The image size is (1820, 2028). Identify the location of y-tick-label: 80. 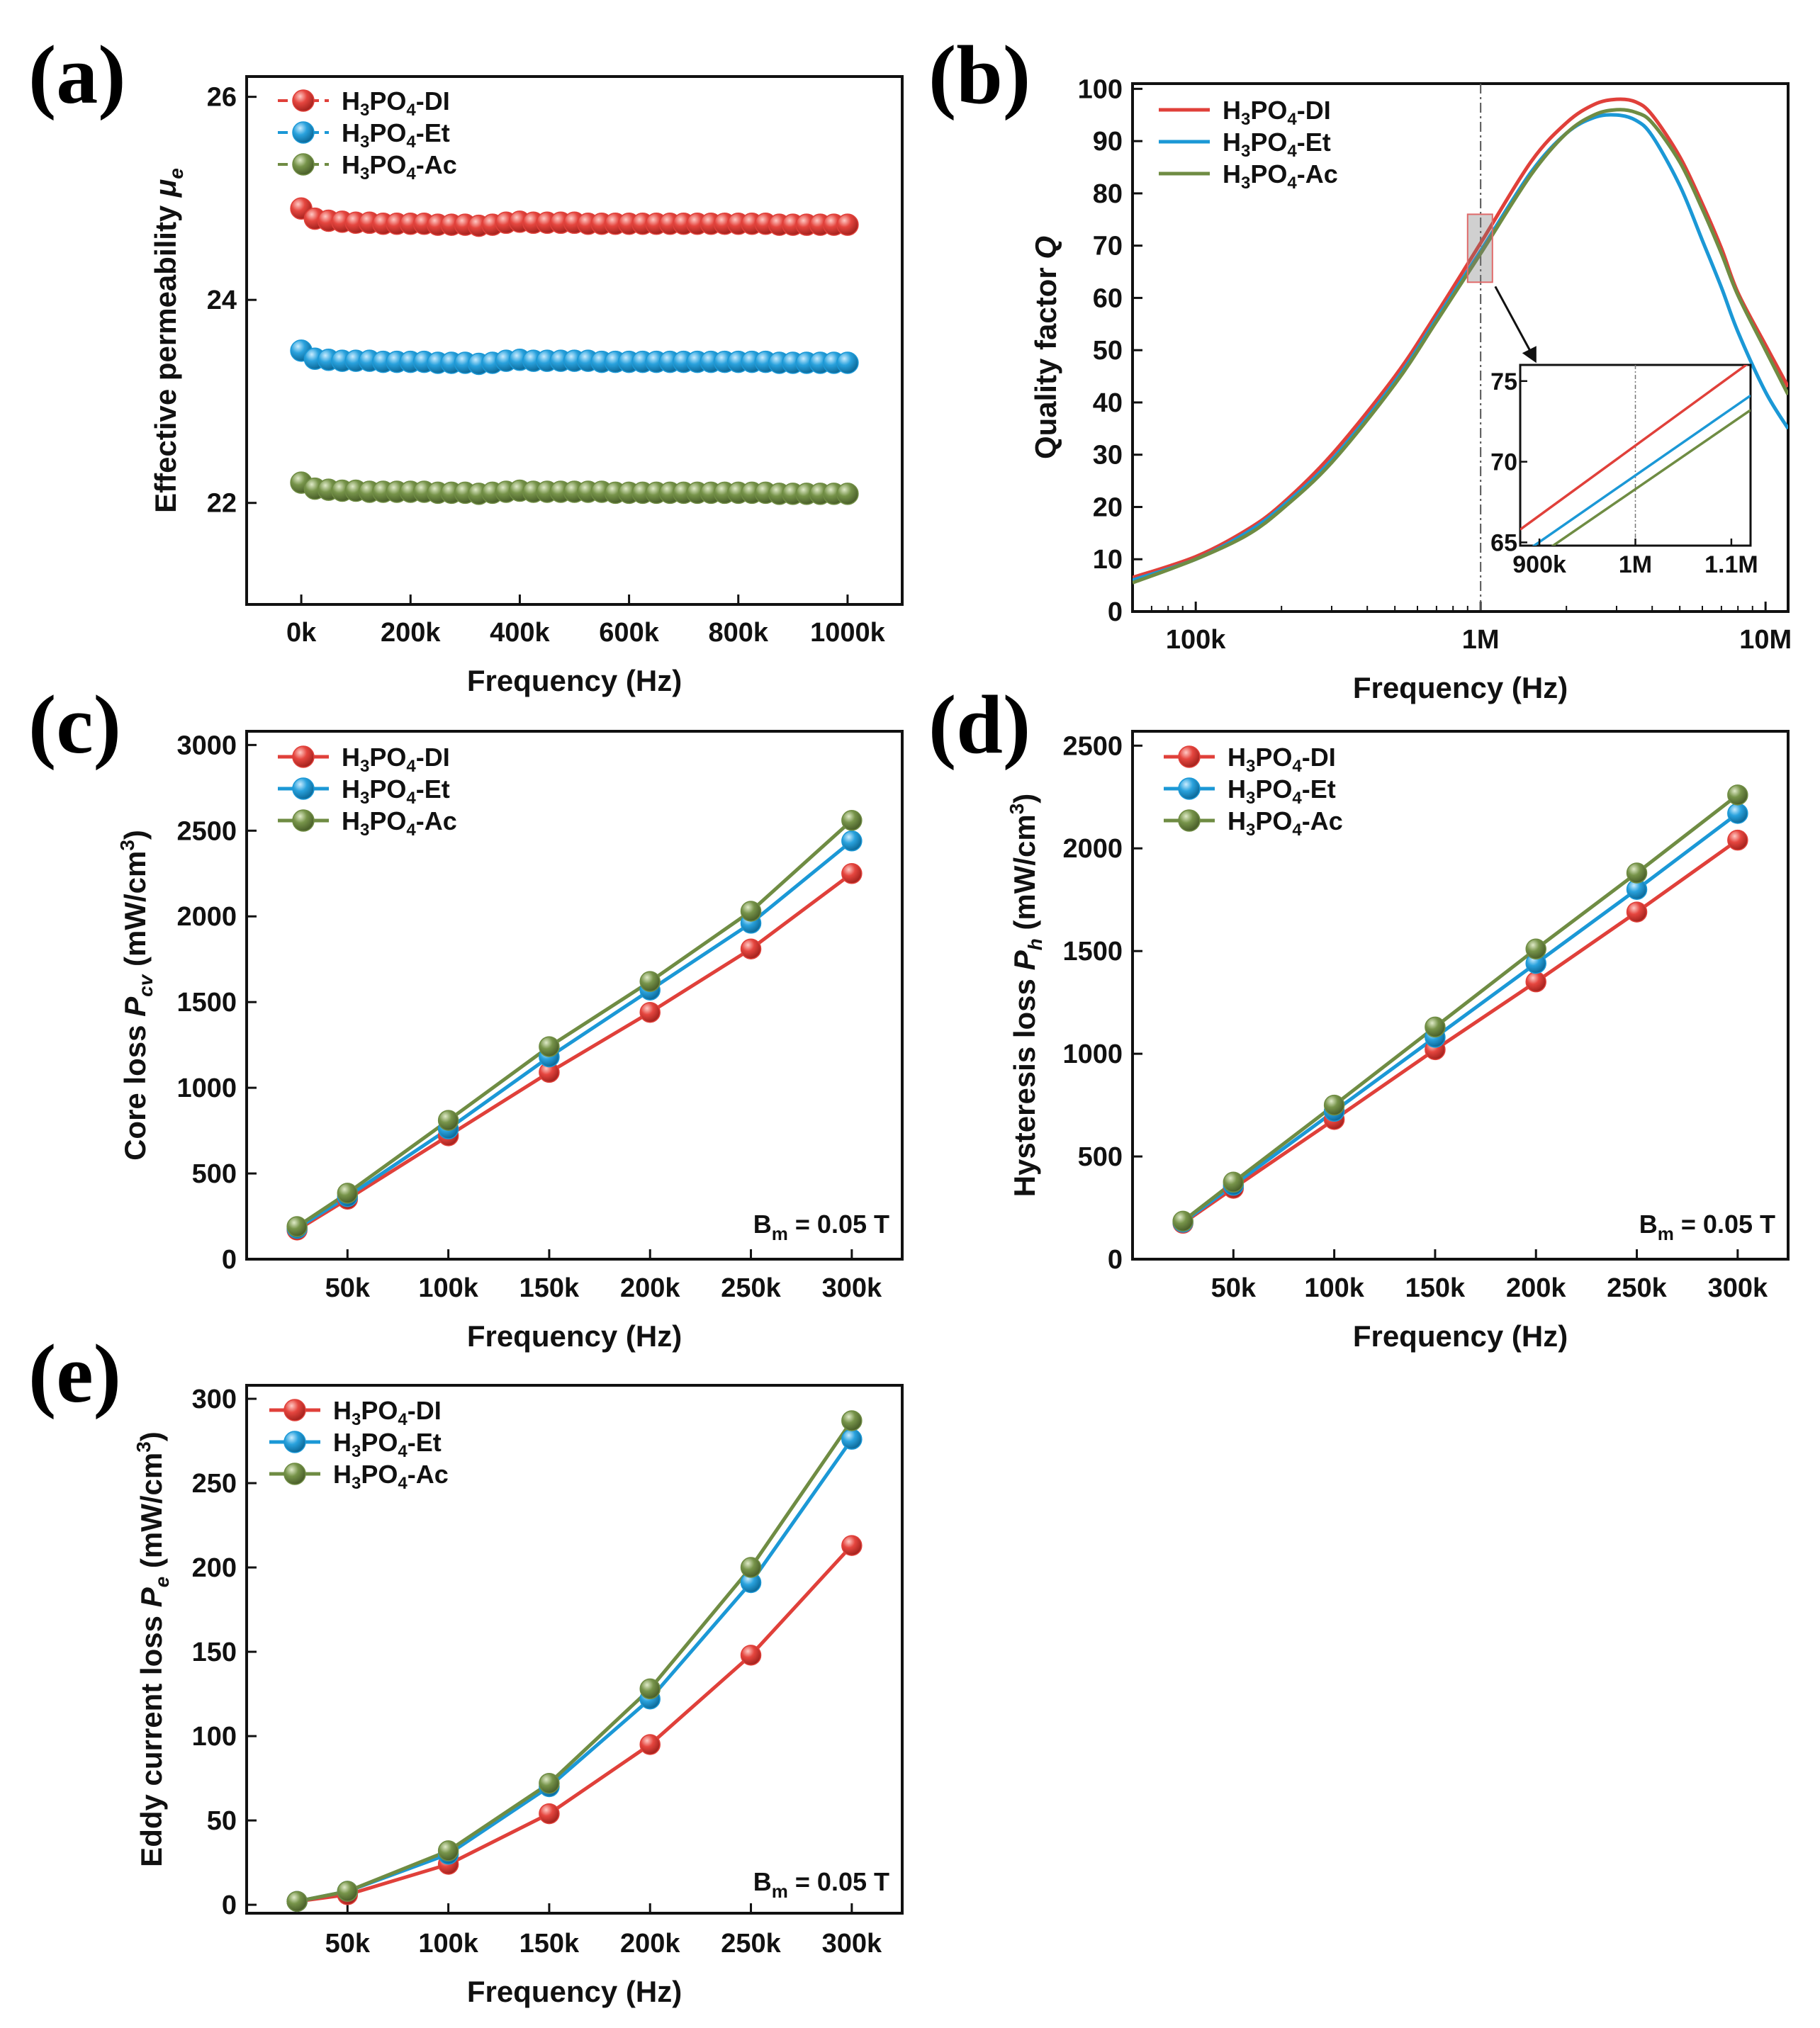
(1108, 194).